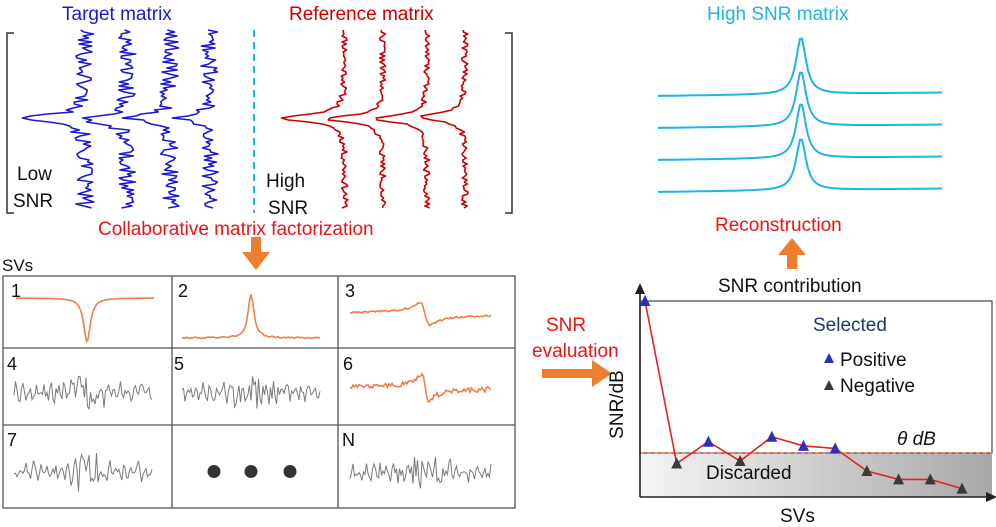  I want to click on snr-chart-title: SNR contribution, so click(790, 286).